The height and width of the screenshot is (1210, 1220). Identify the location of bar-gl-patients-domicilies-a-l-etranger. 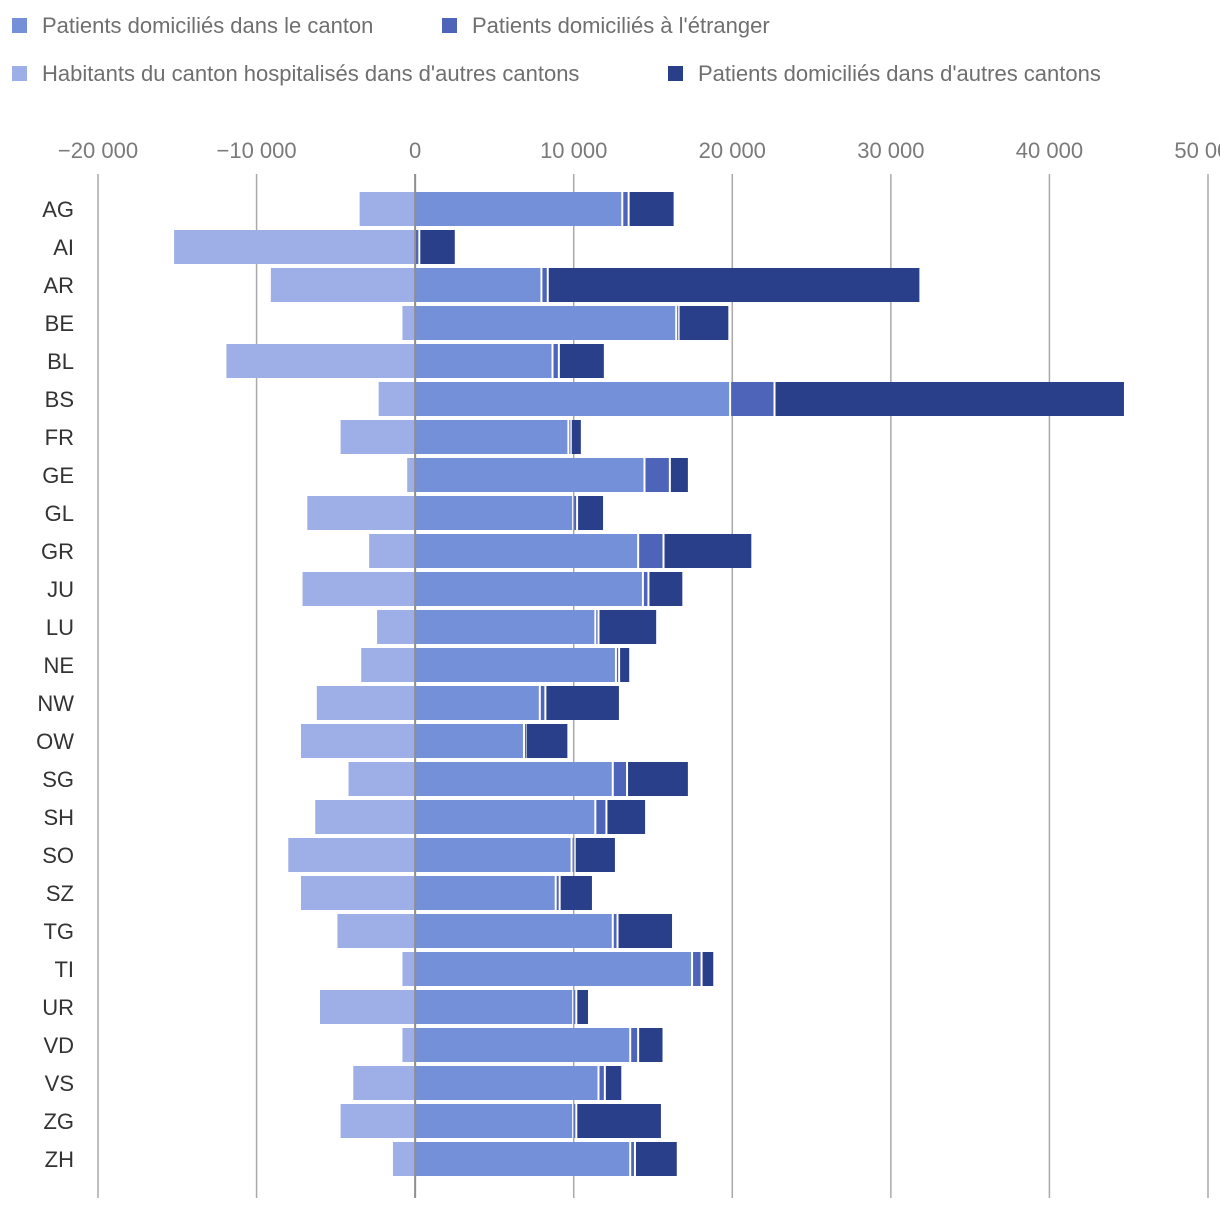
(575, 513).